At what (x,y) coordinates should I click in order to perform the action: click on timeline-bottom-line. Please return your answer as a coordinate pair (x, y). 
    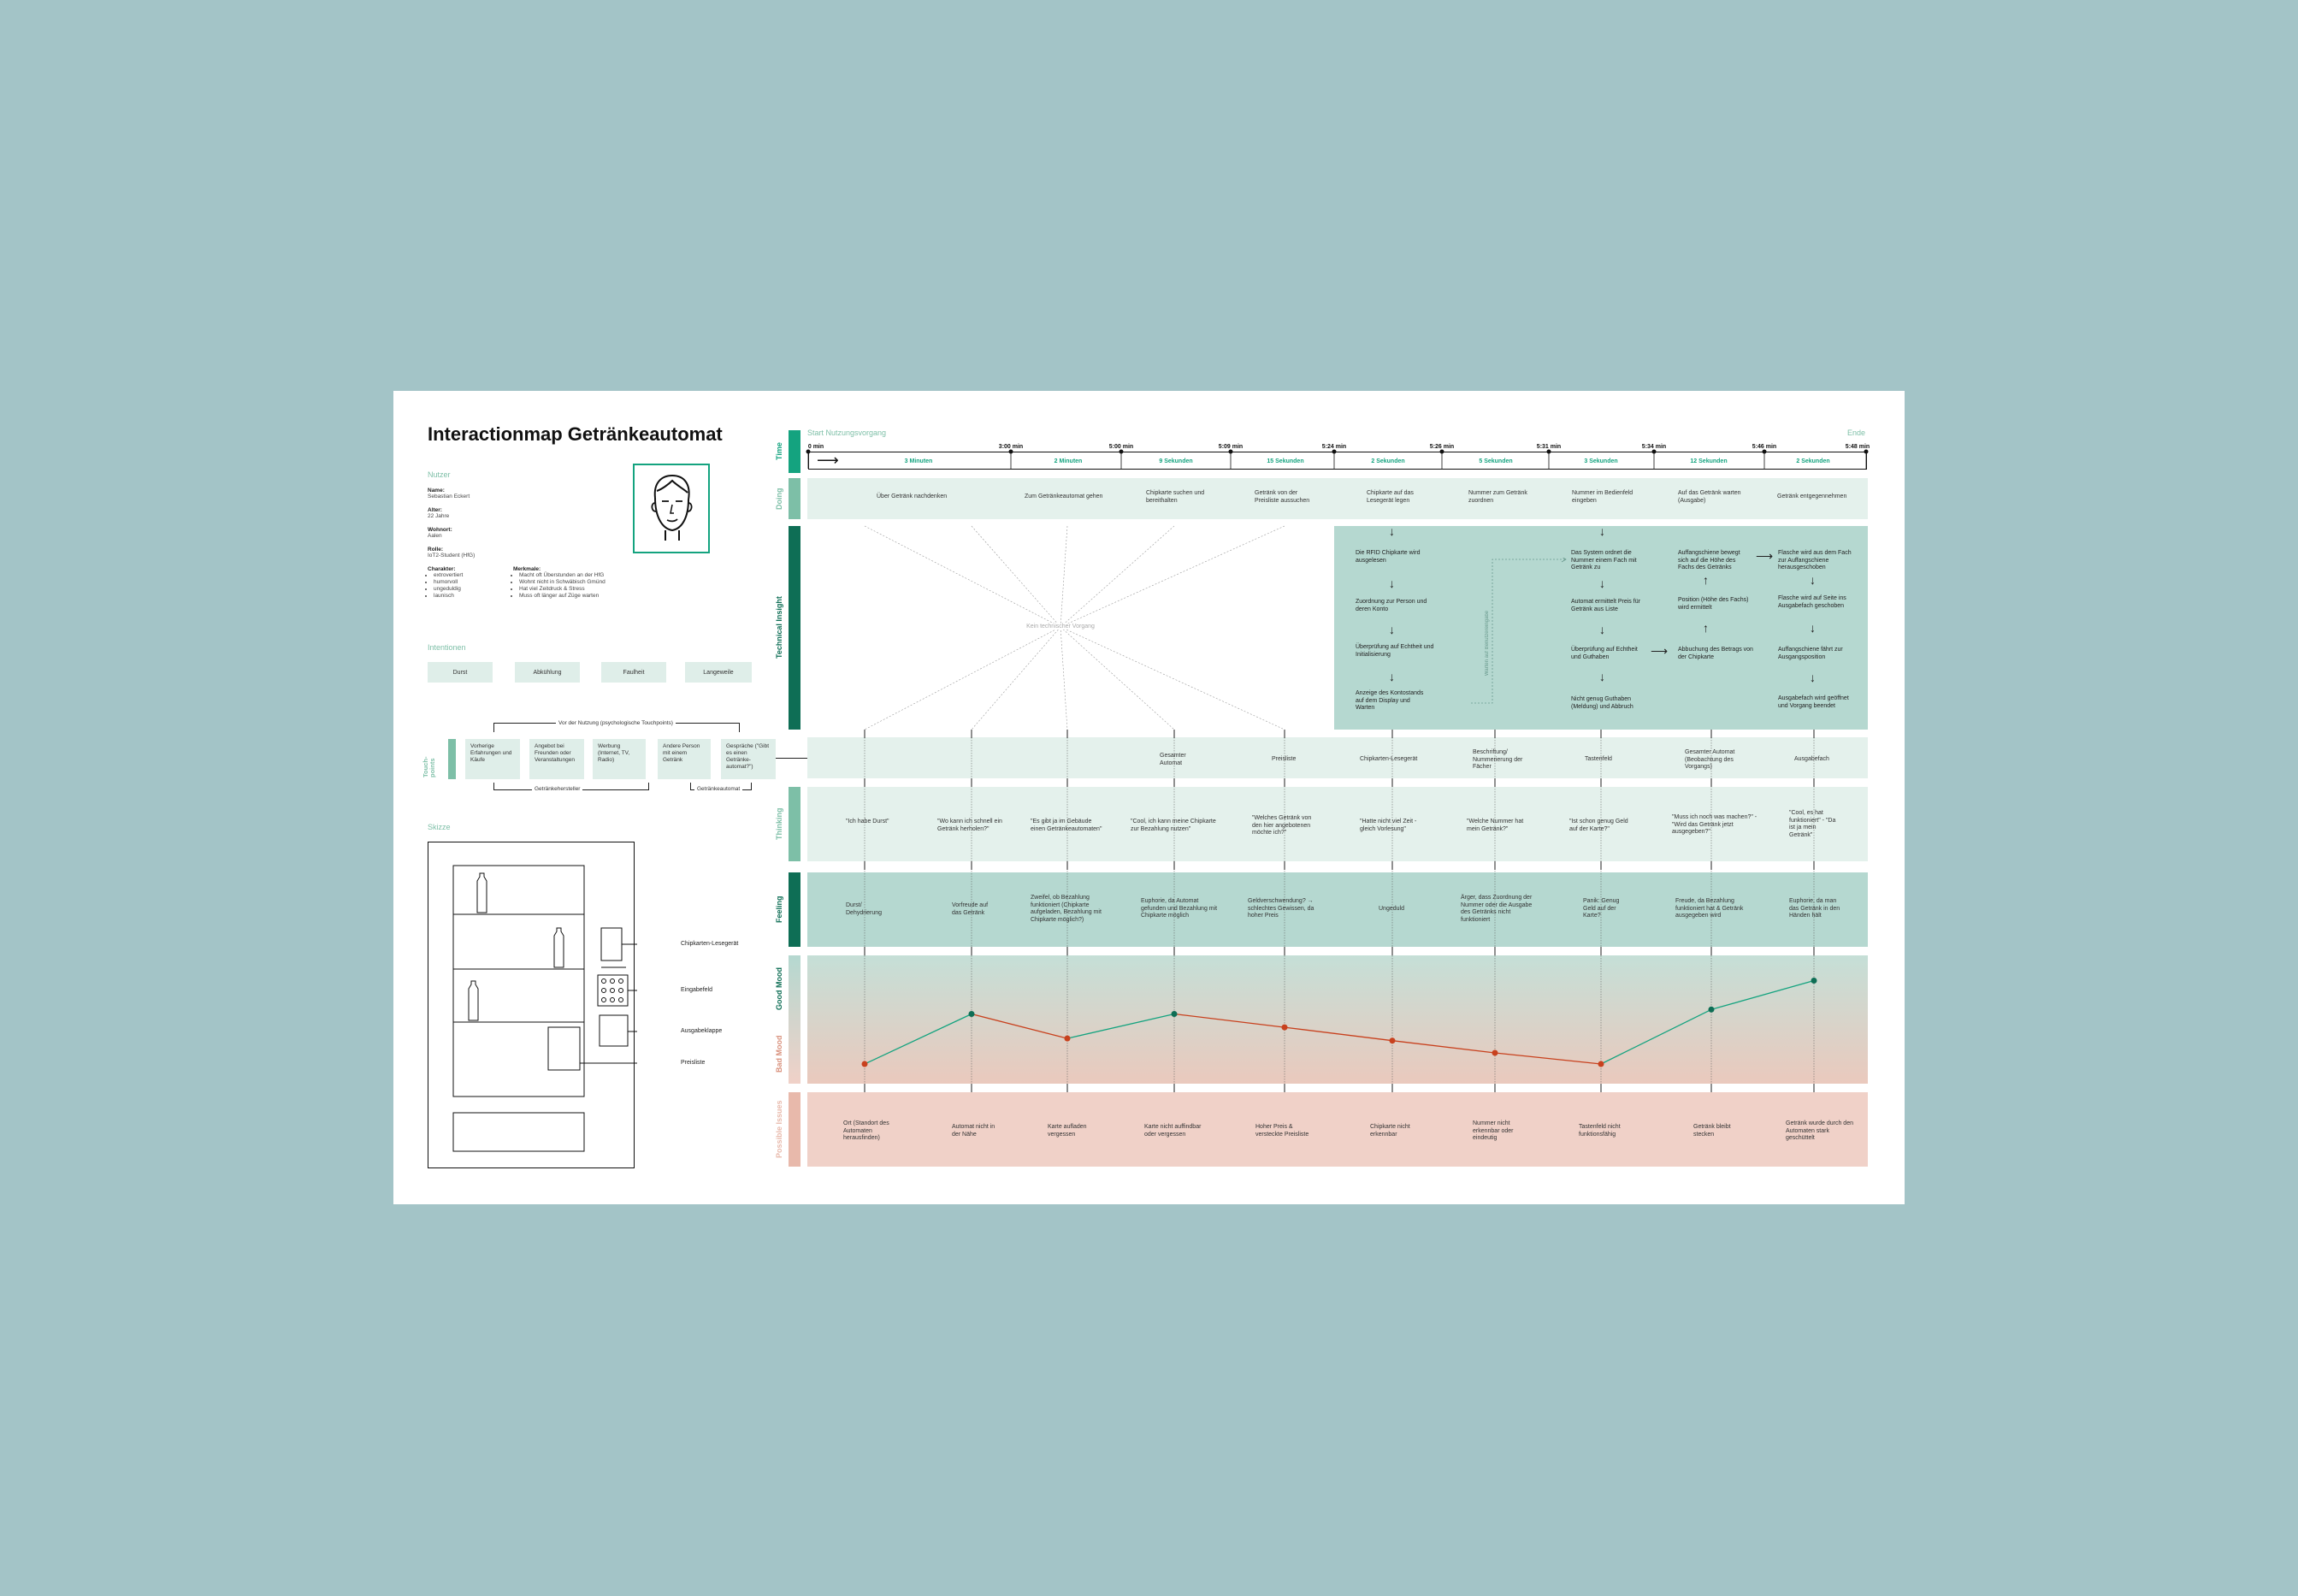
    Looking at the image, I should click on (1337, 470).